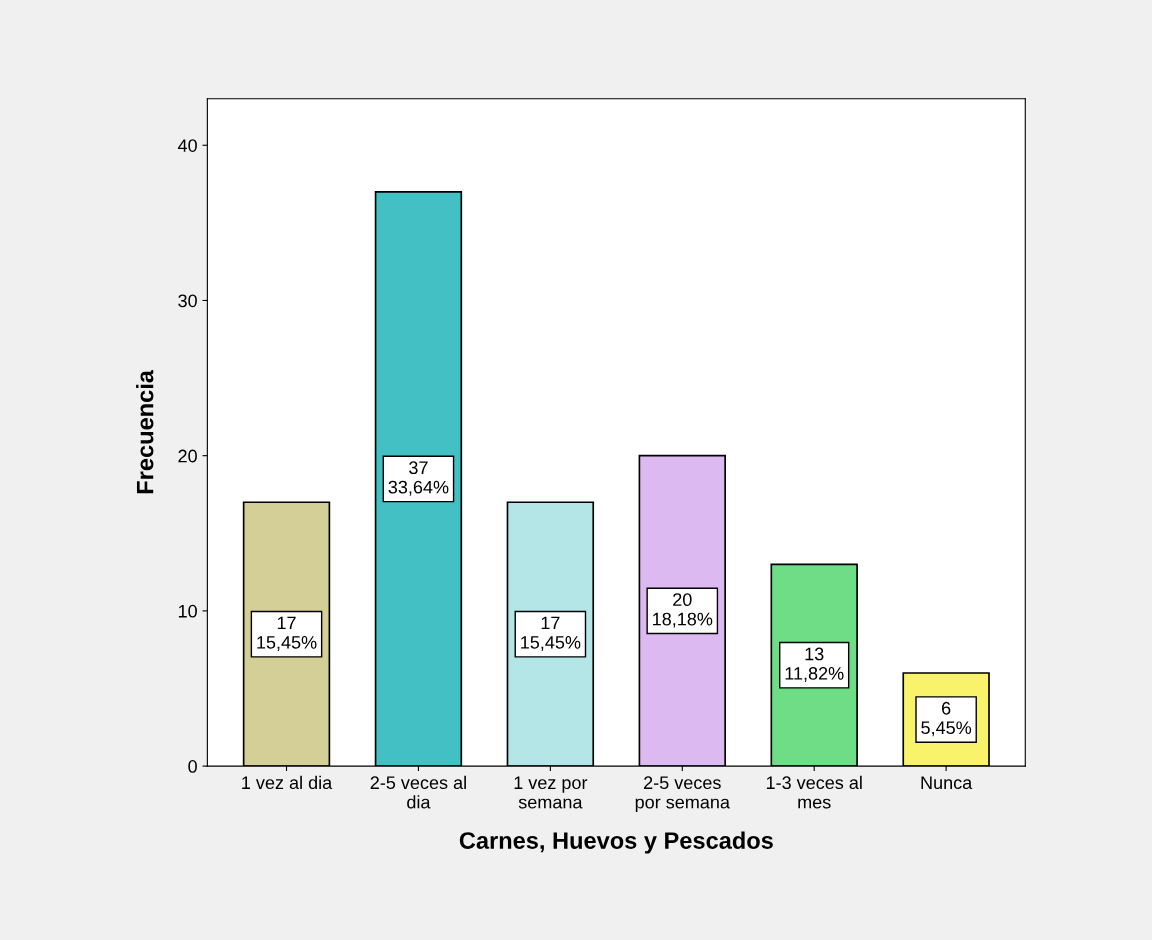 Image resolution: width=1152 pixels, height=940 pixels. Describe the element at coordinates (145, 431) in the screenshot. I see `y-axis-title: Frecuencia` at that location.